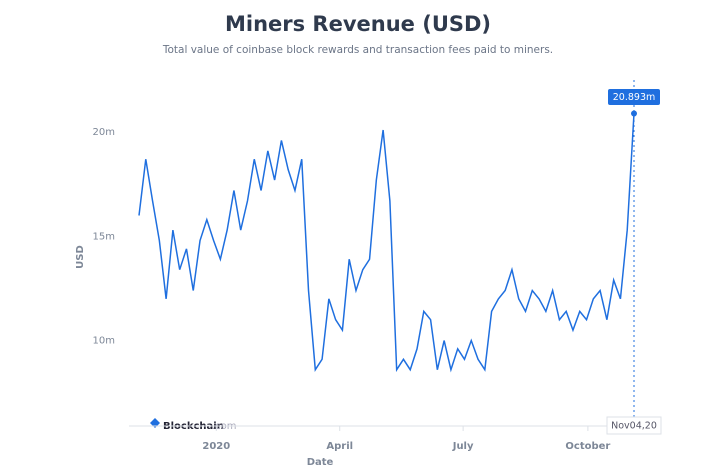 The width and height of the screenshot is (716, 476). I want to click on tooltip-value: 20.893m, so click(634, 97).